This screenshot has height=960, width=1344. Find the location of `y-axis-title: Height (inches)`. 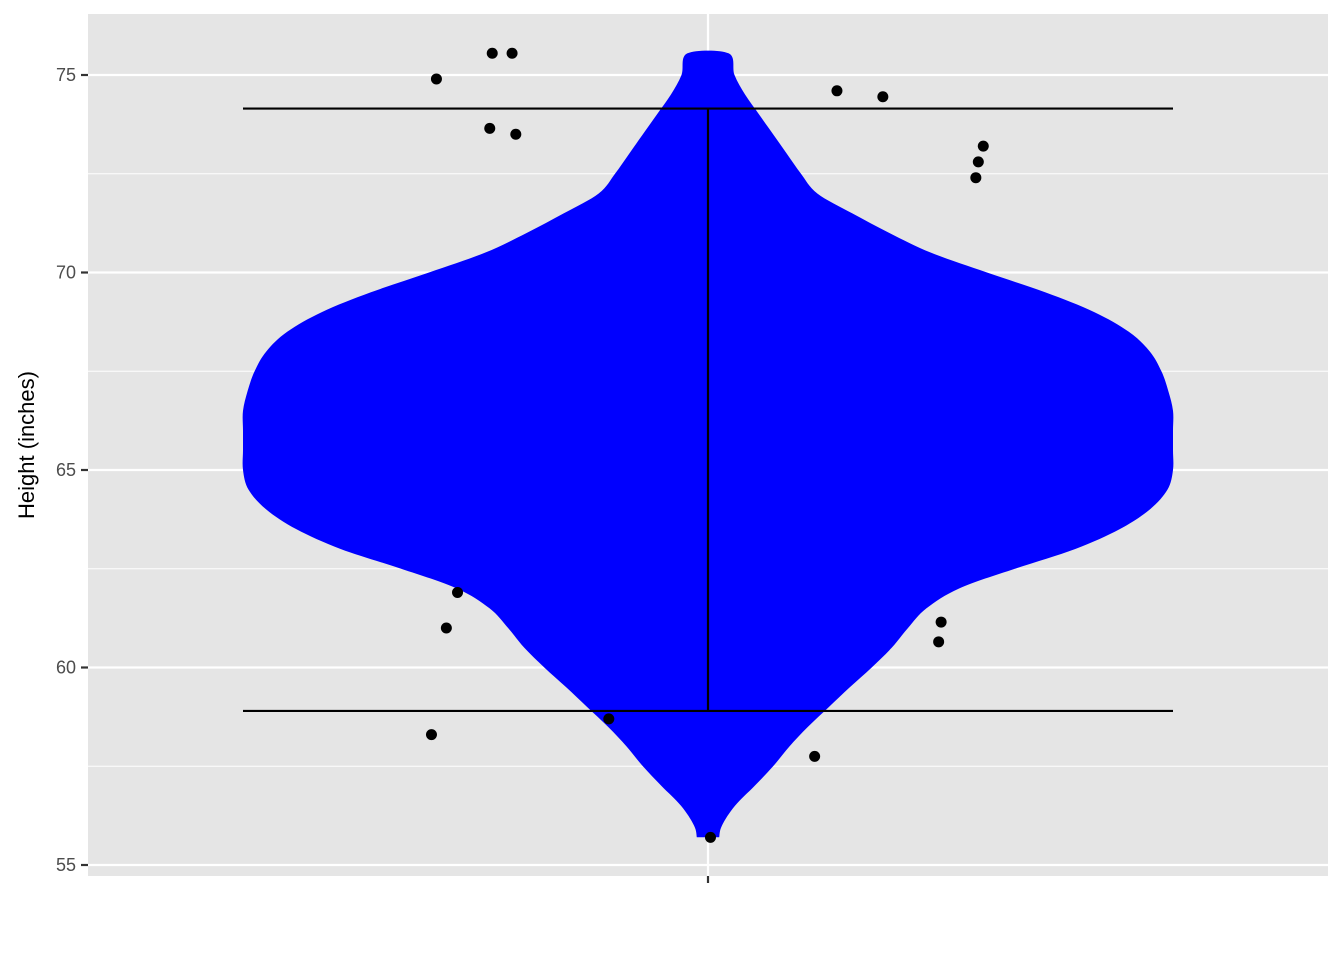

y-axis-title: Height (inches) is located at coordinates (26, 445).